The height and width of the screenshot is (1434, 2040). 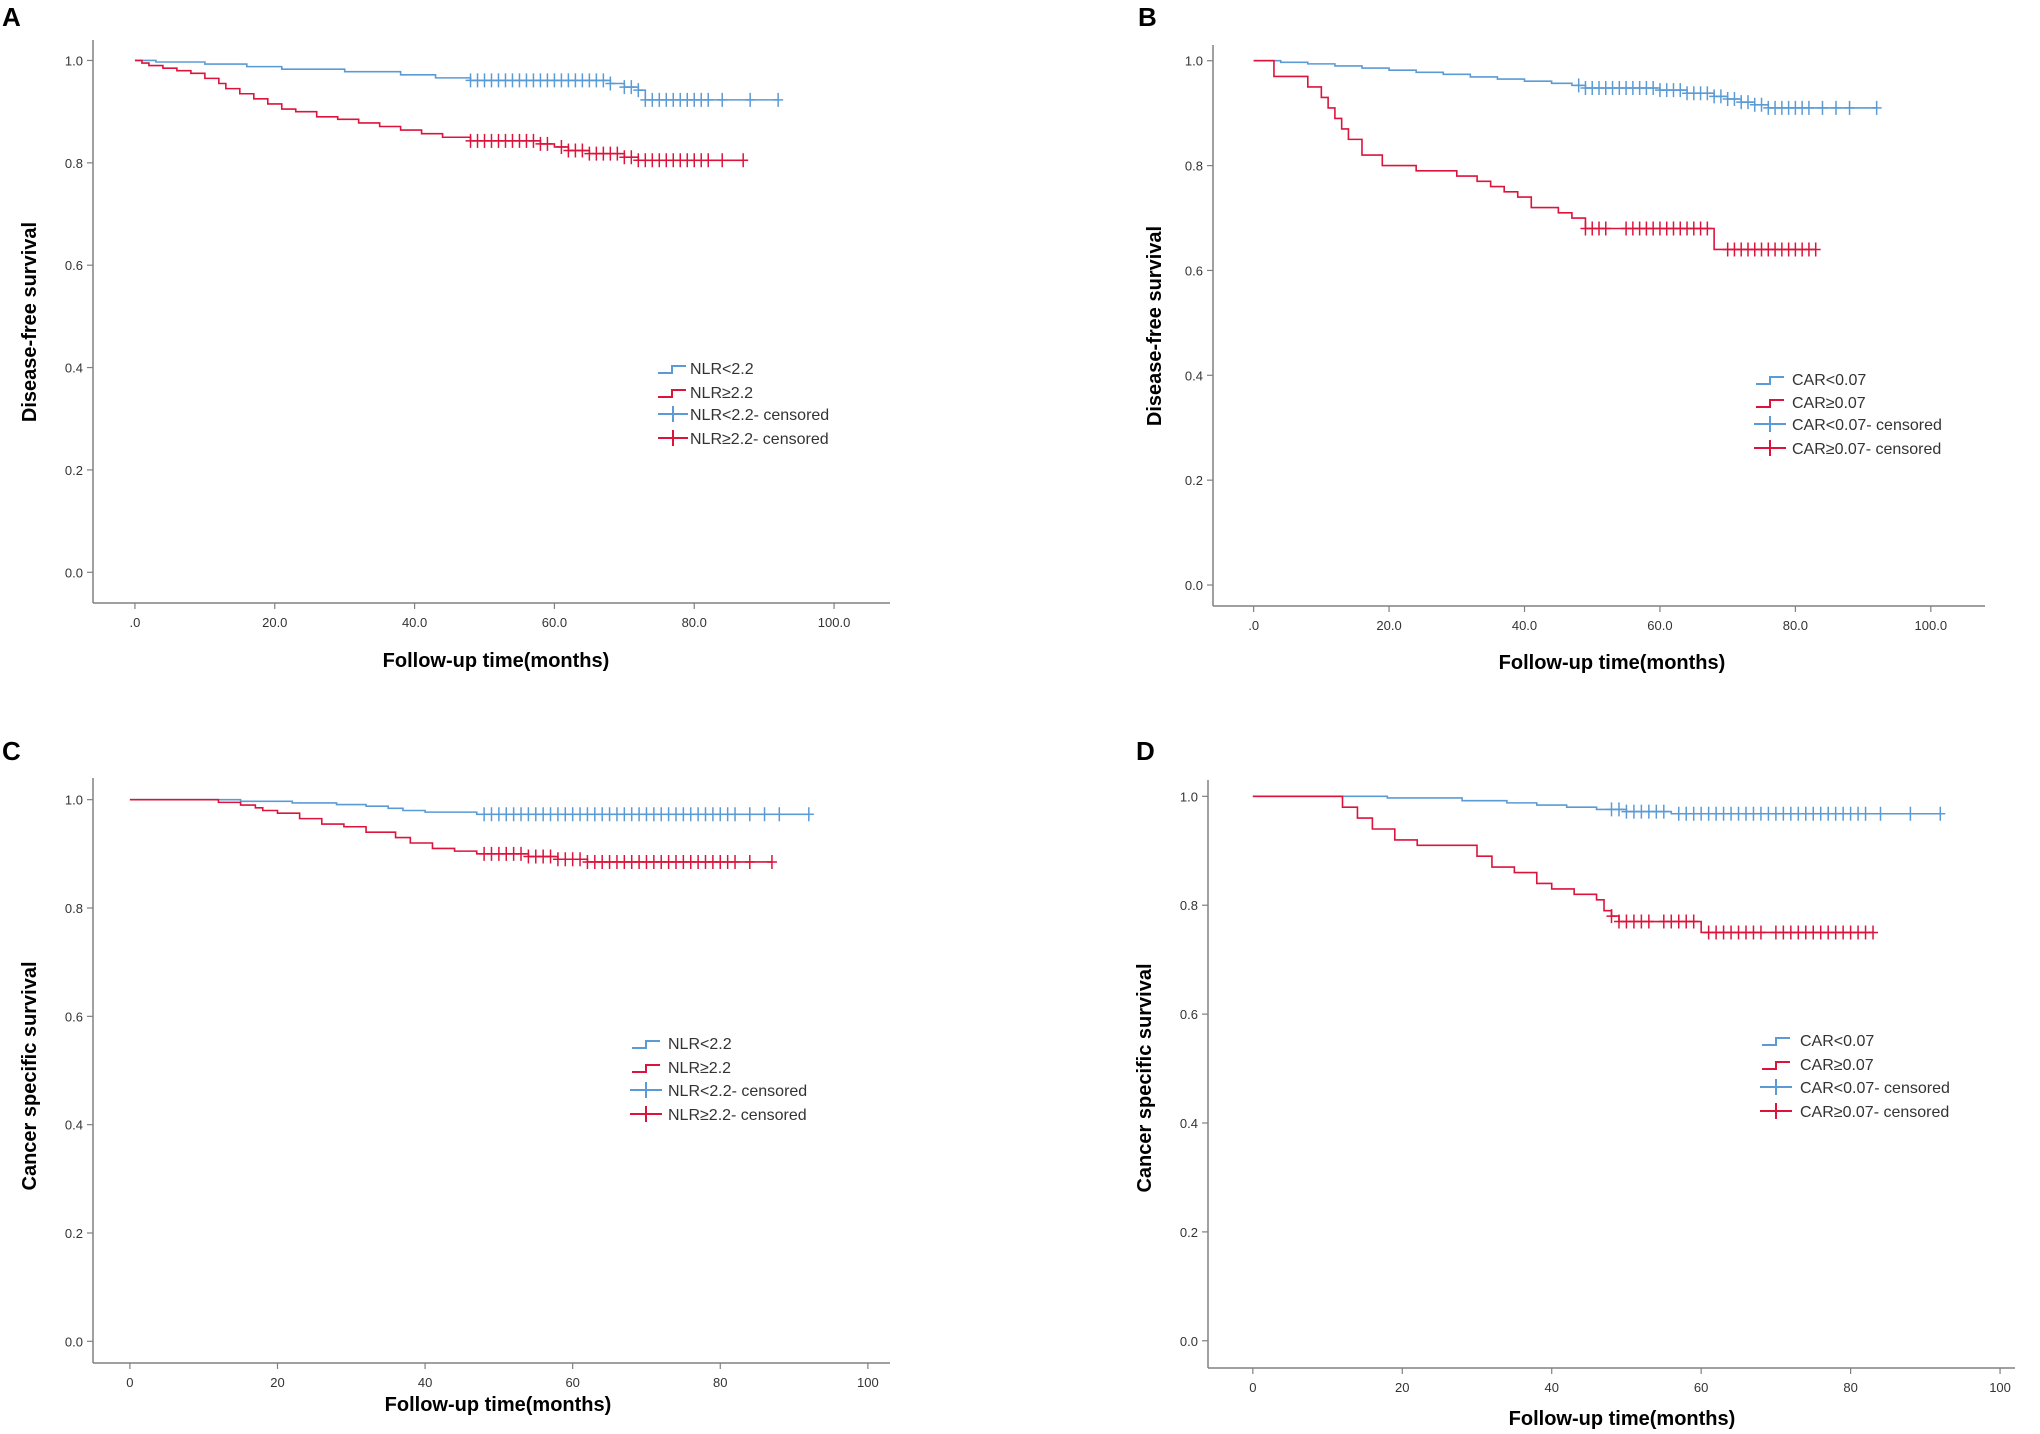 What do you see at coordinates (11, 751) in the screenshot?
I see `panel-letter-c: C` at bounding box center [11, 751].